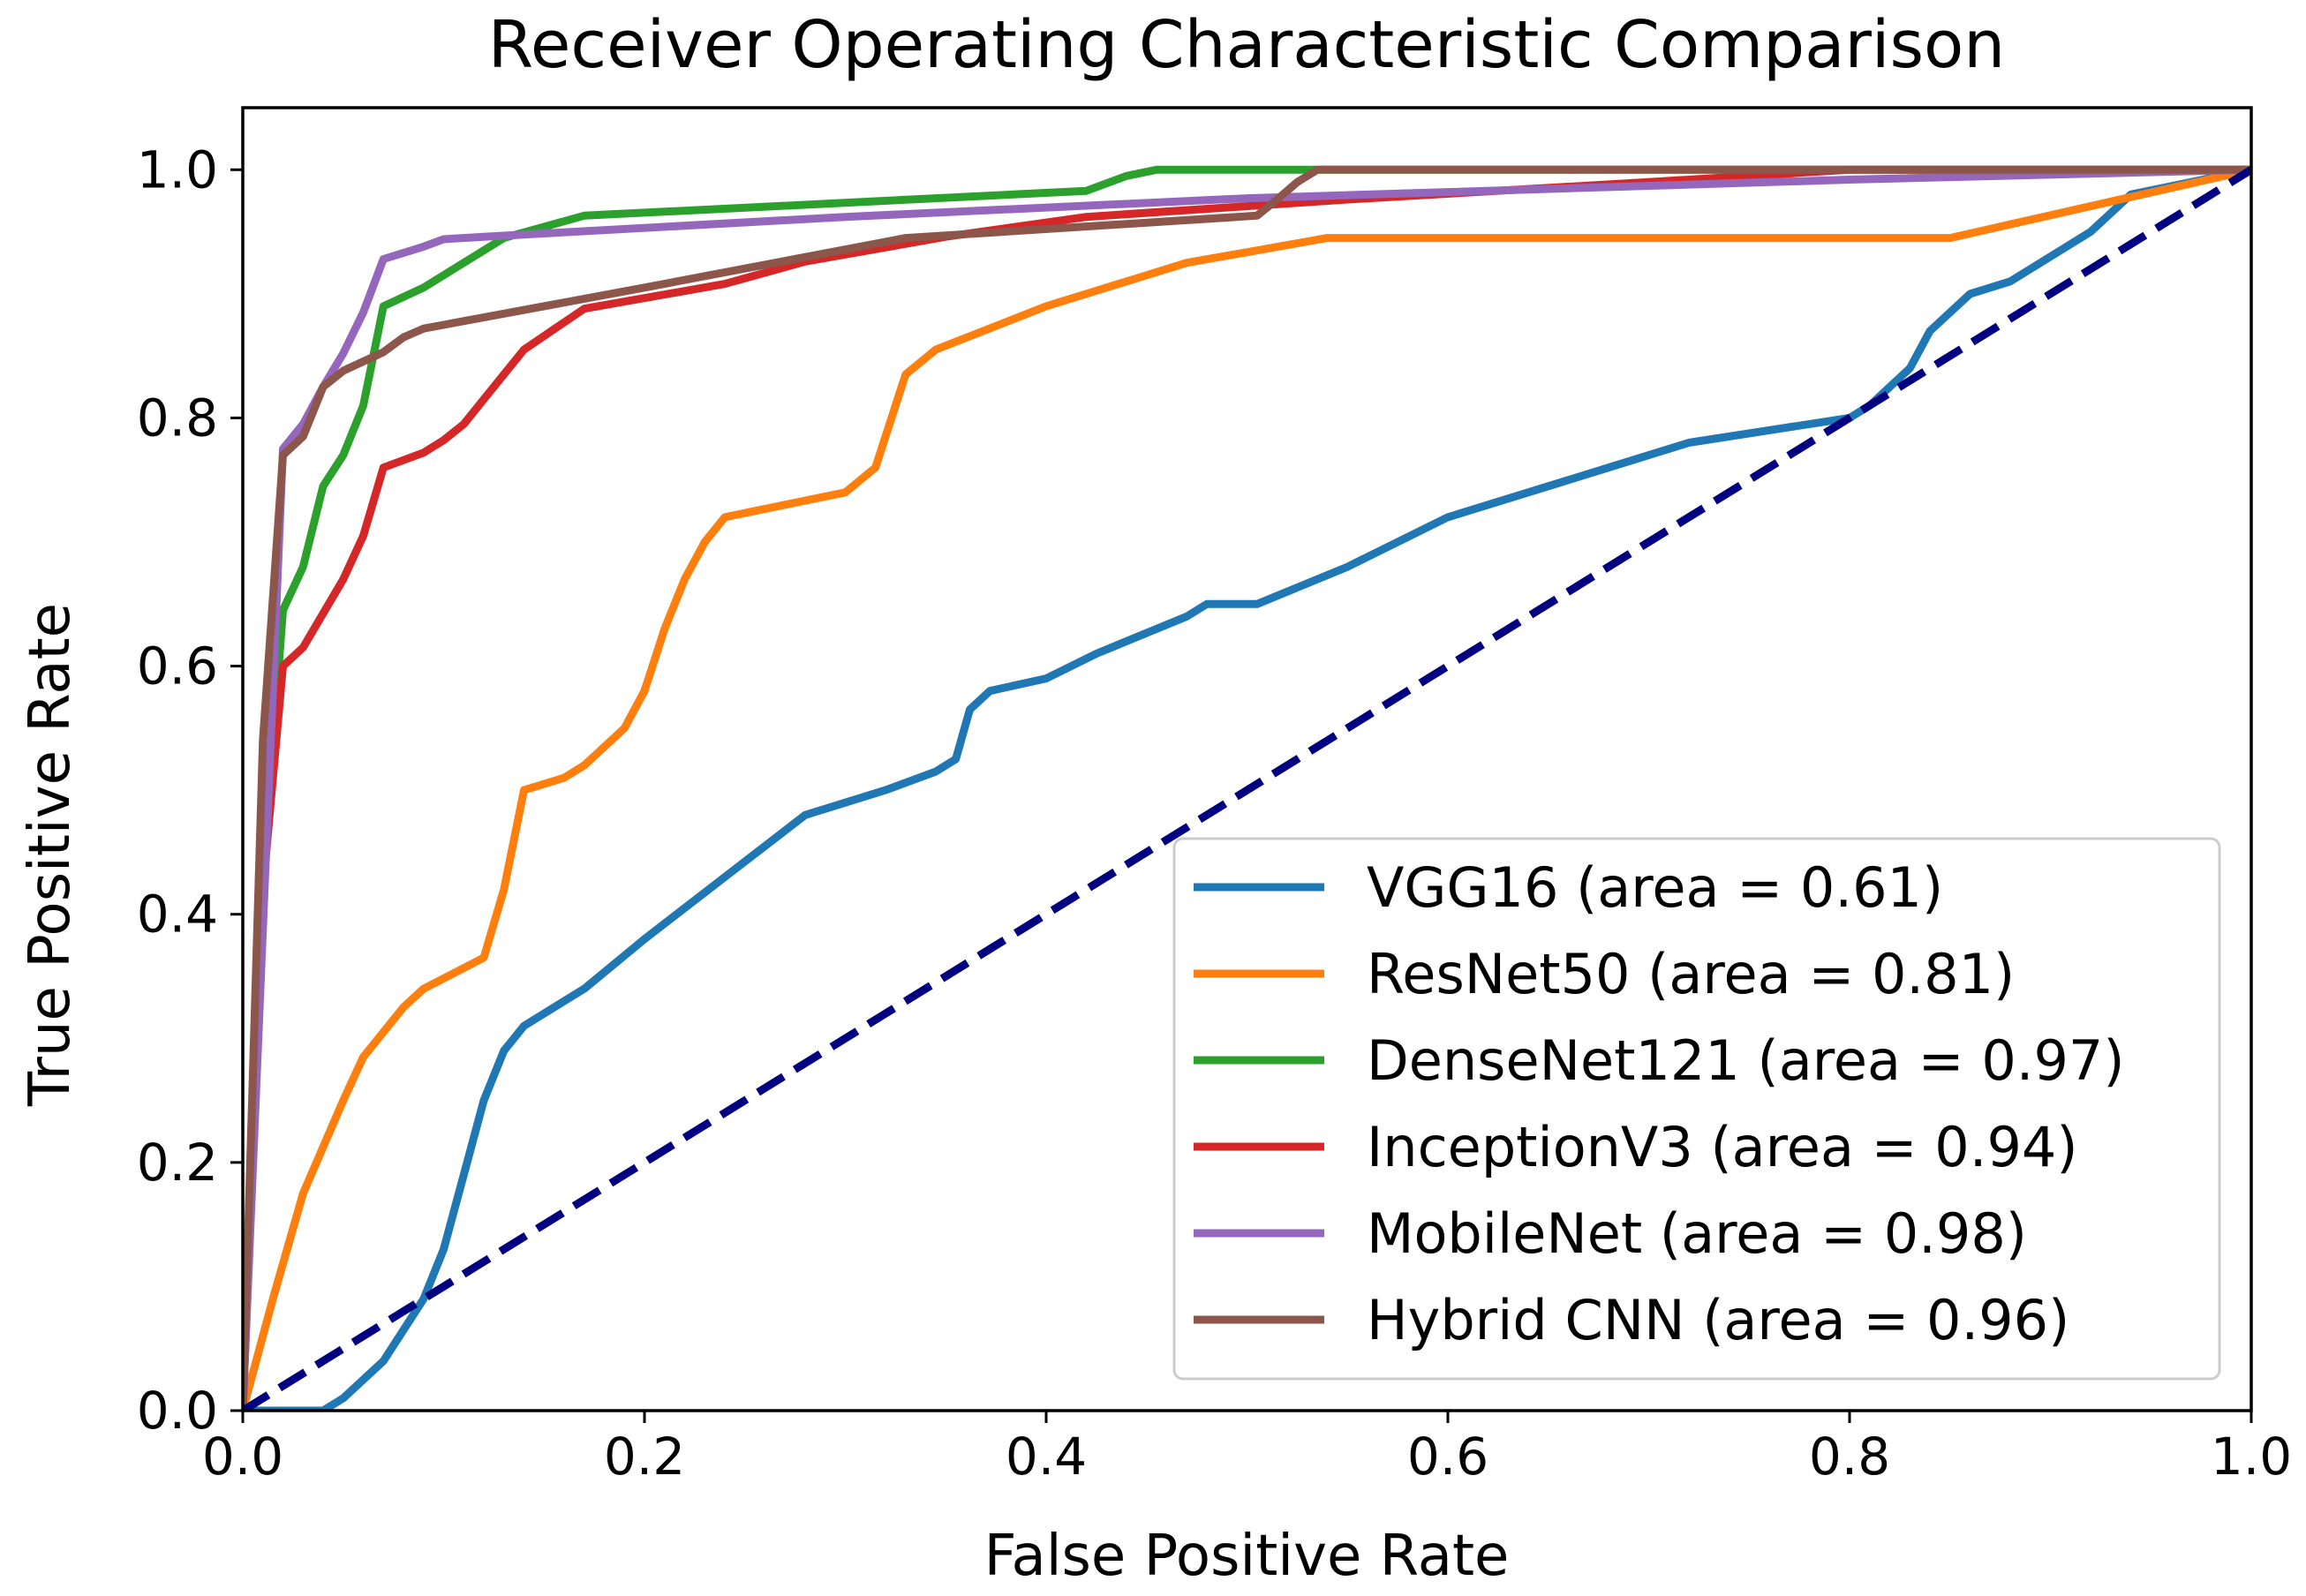  Describe the element at coordinates (1247, 1449) in the screenshot. I see `x-axis: 0.0 0.2 0.4 0.6 0.8 1.0` at that location.